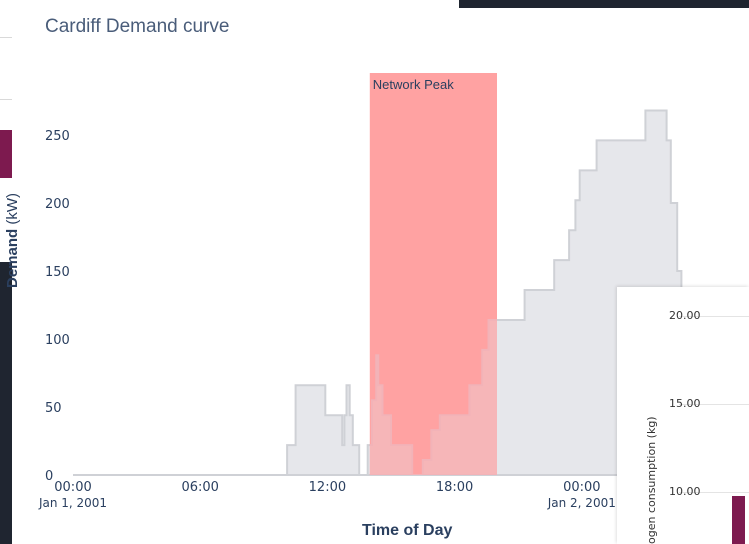 The height and width of the screenshot is (544, 749). I want to click on inset-tick-label: 20.00, so click(685, 315).